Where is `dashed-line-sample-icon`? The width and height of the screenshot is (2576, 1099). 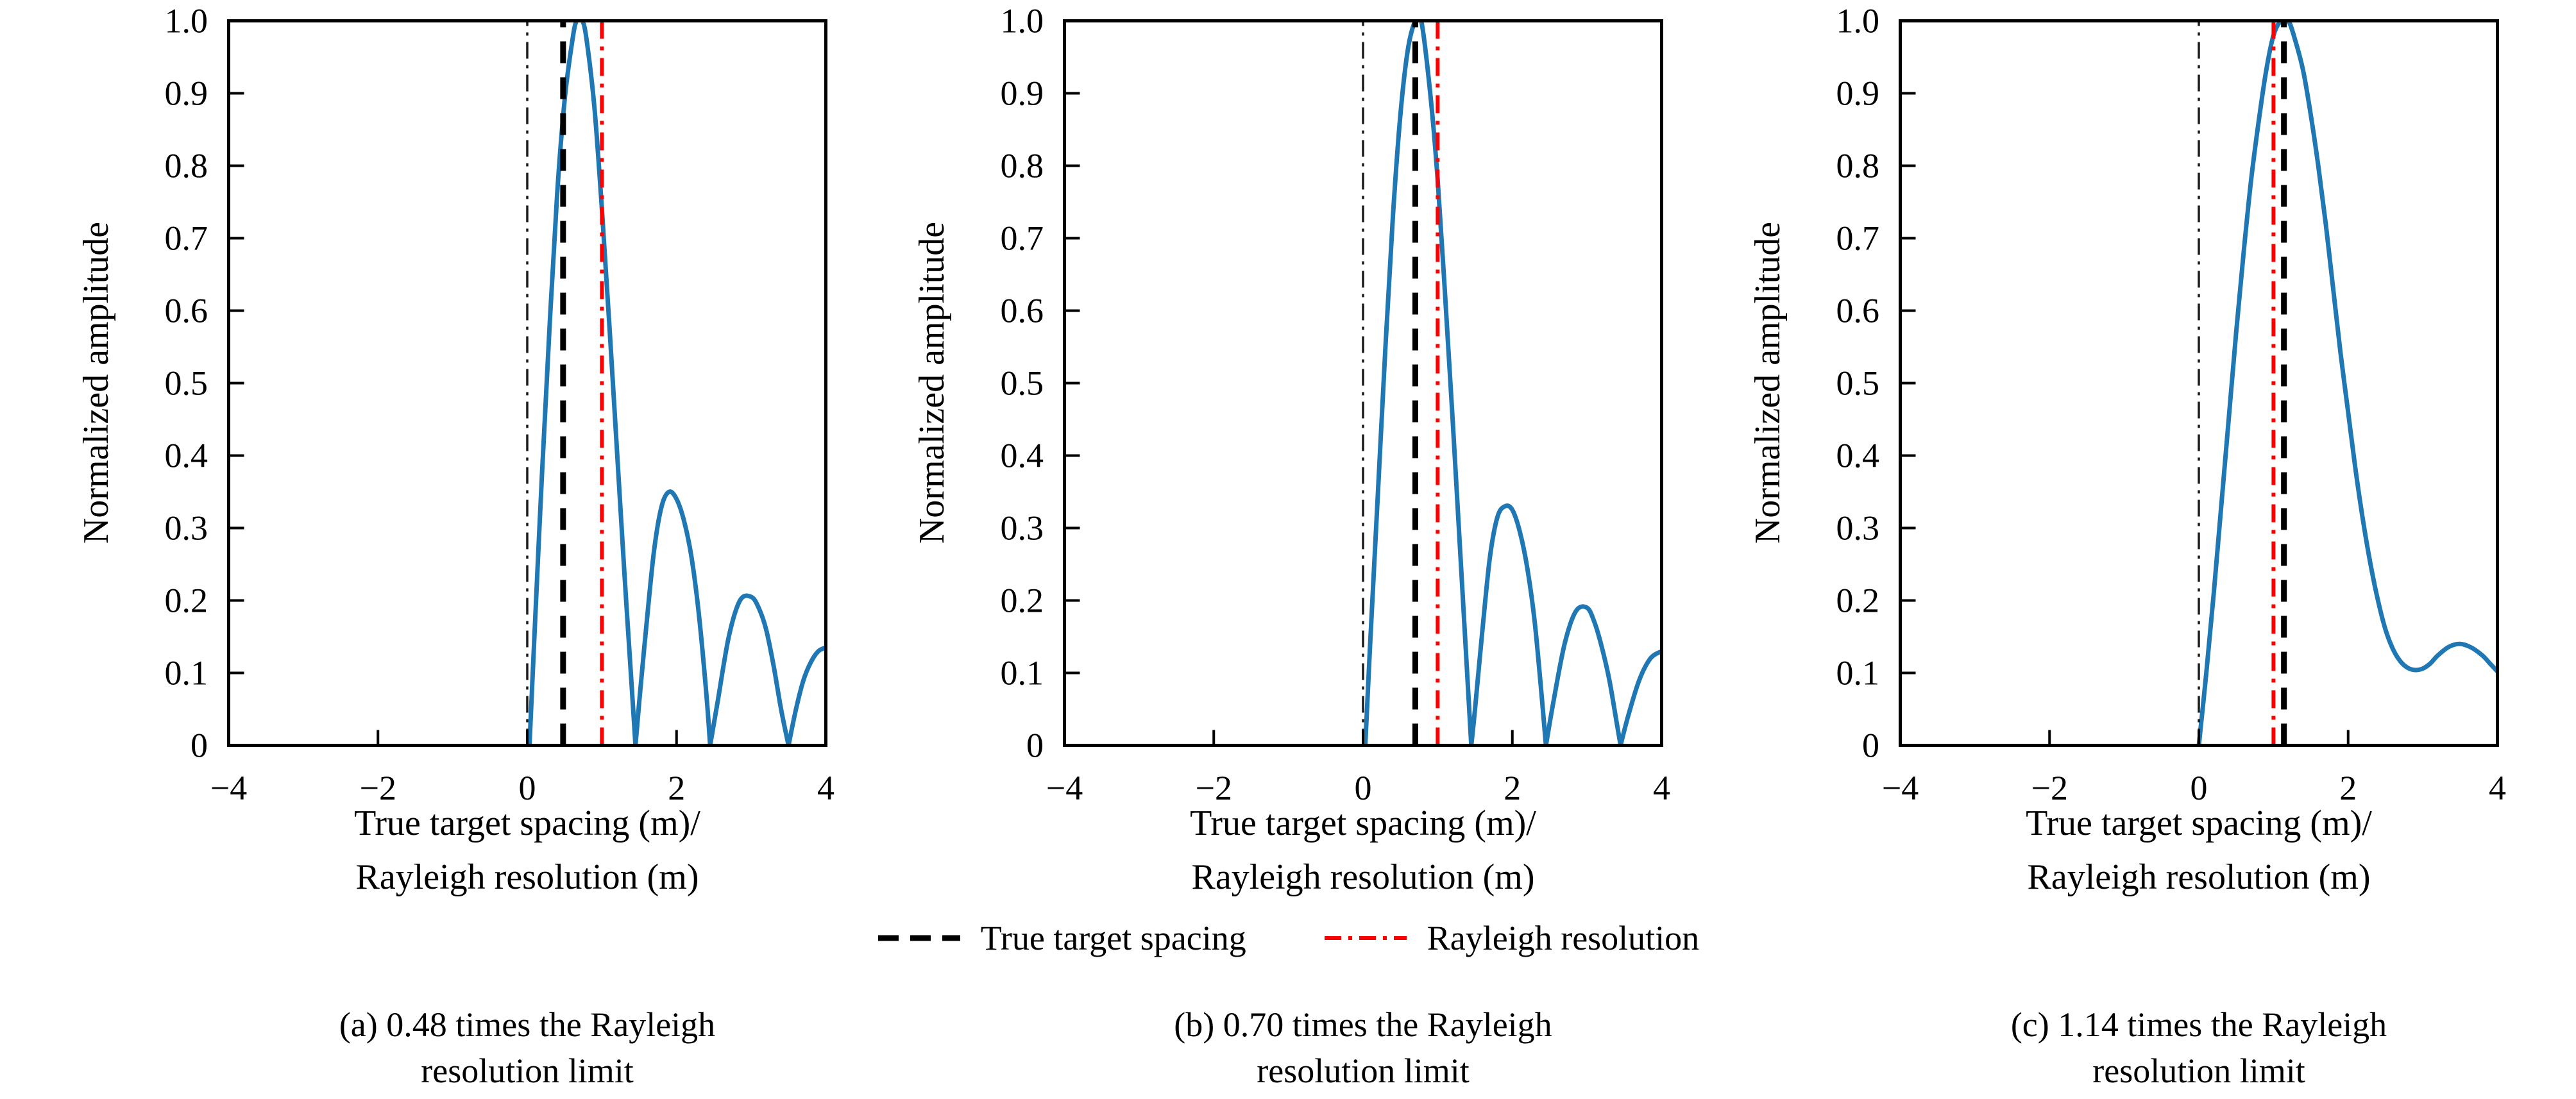 dashed-line-sample-icon is located at coordinates (918, 938).